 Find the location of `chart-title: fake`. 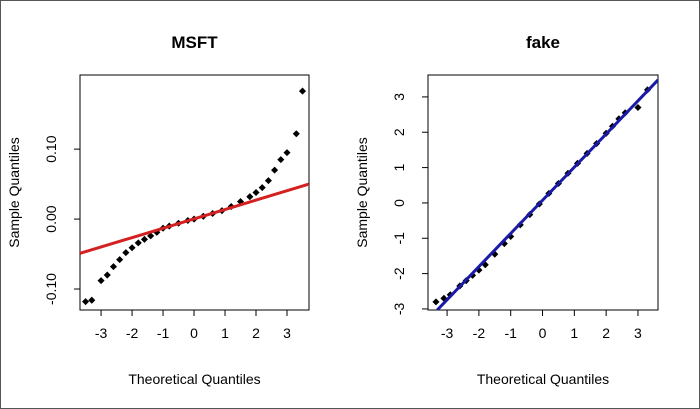

chart-title: fake is located at coordinates (543, 42).